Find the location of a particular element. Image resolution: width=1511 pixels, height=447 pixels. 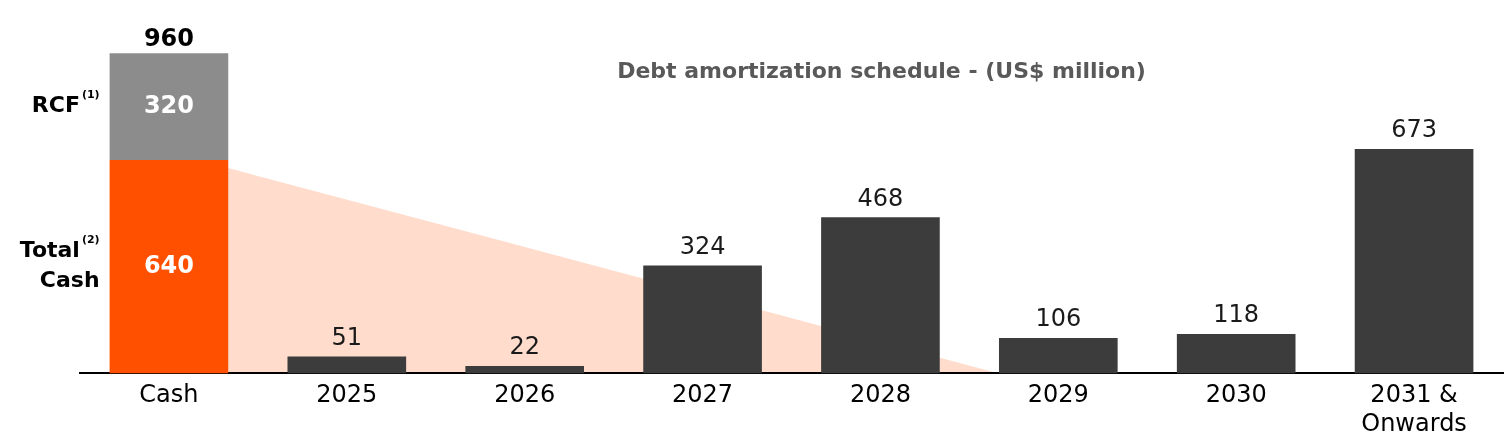

x-tick-label: 2025 is located at coordinates (347, 394).